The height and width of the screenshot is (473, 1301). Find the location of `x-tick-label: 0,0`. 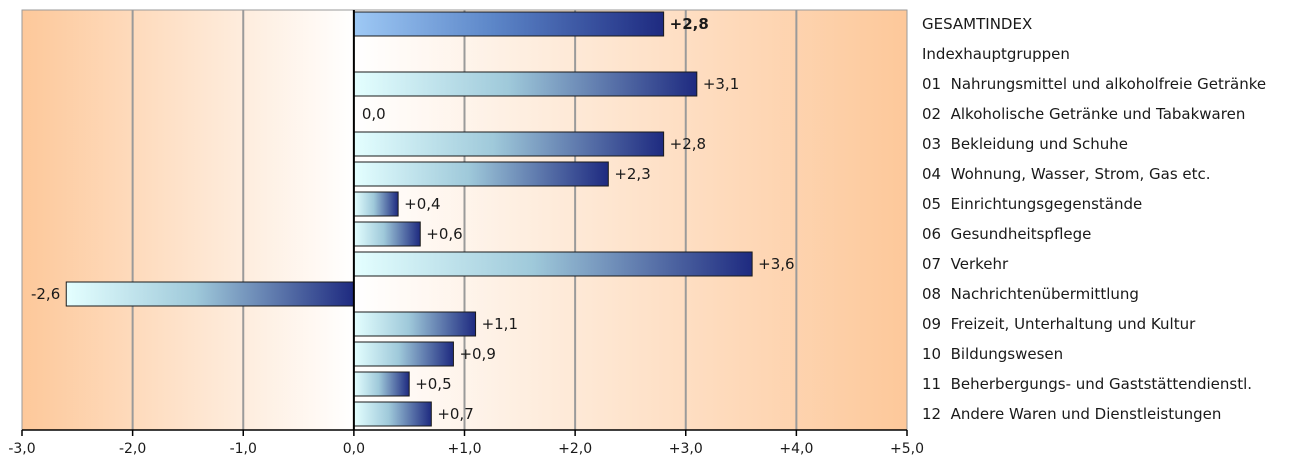

x-tick-label: 0,0 is located at coordinates (354, 449).